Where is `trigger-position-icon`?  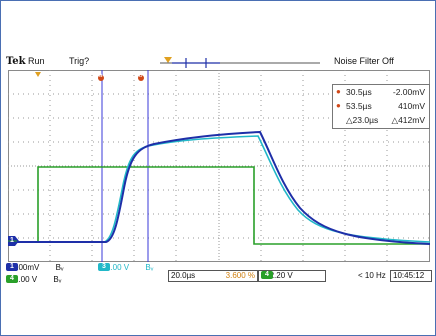 trigger-position-icon is located at coordinates (168, 60).